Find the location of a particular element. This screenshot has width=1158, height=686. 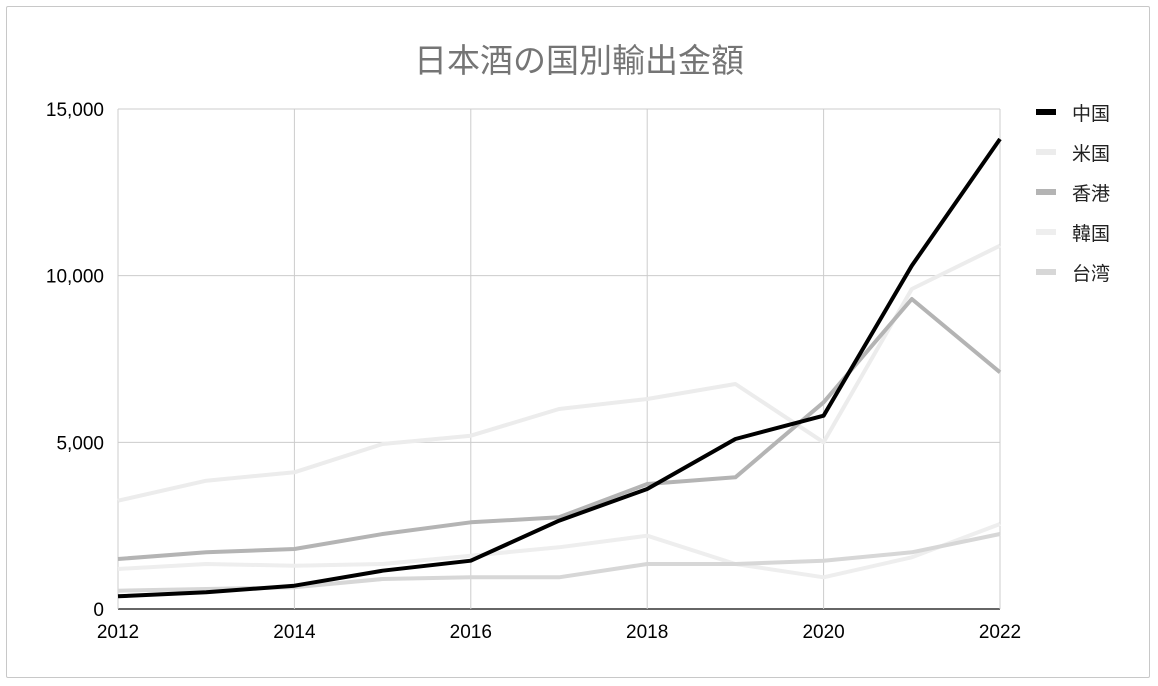

legend-label: 米国 is located at coordinates (1091, 153).